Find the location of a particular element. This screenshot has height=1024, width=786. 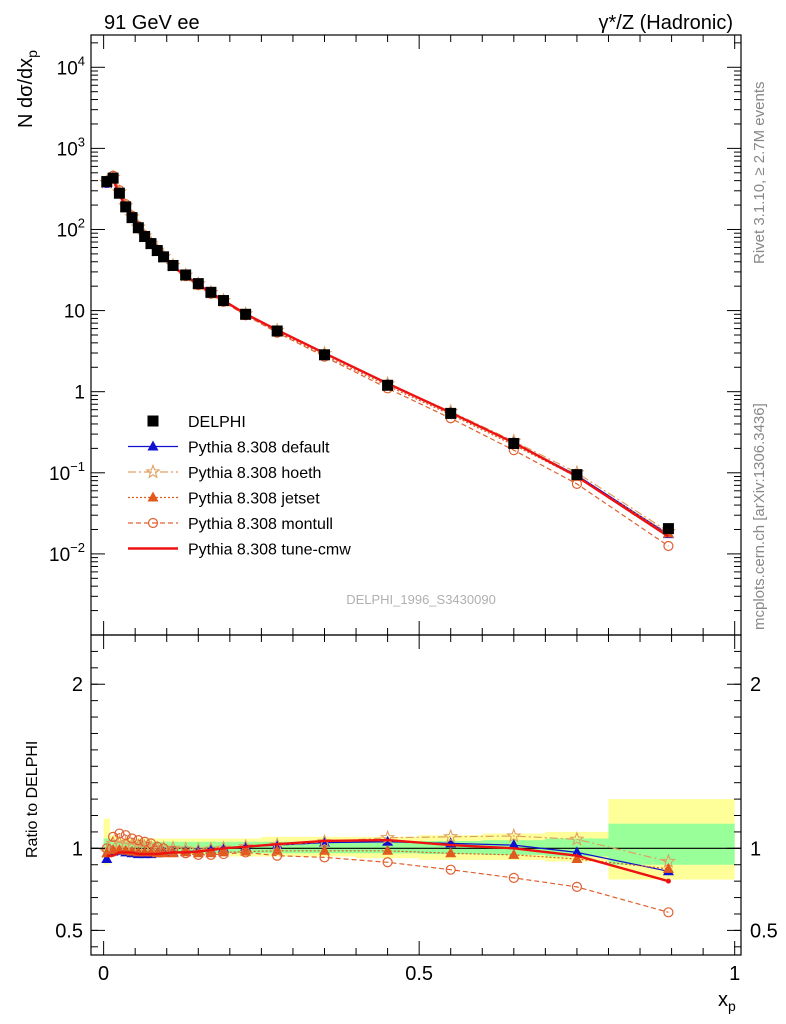

y-tick-exponent: 4 is located at coordinates (81, 60).